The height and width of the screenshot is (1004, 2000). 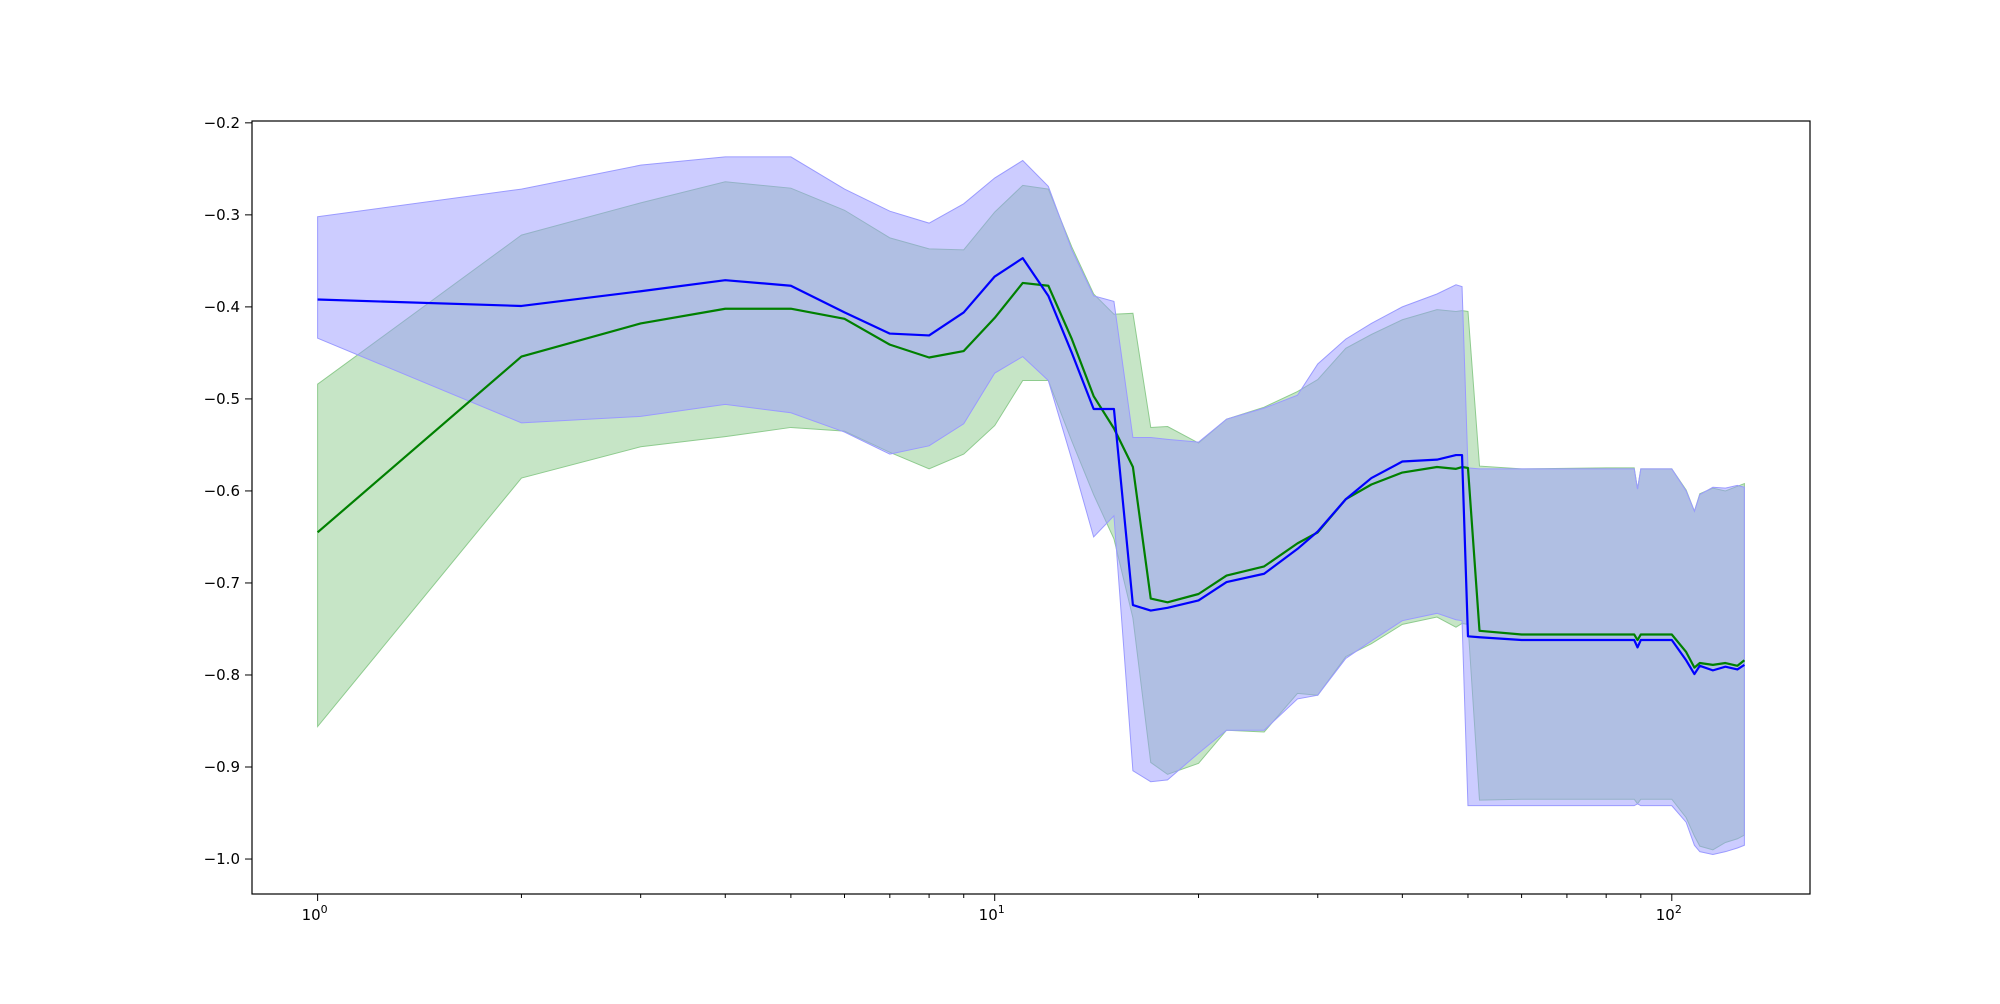 I want to click on y-tick-label: −0.8, so click(x=222, y=675).